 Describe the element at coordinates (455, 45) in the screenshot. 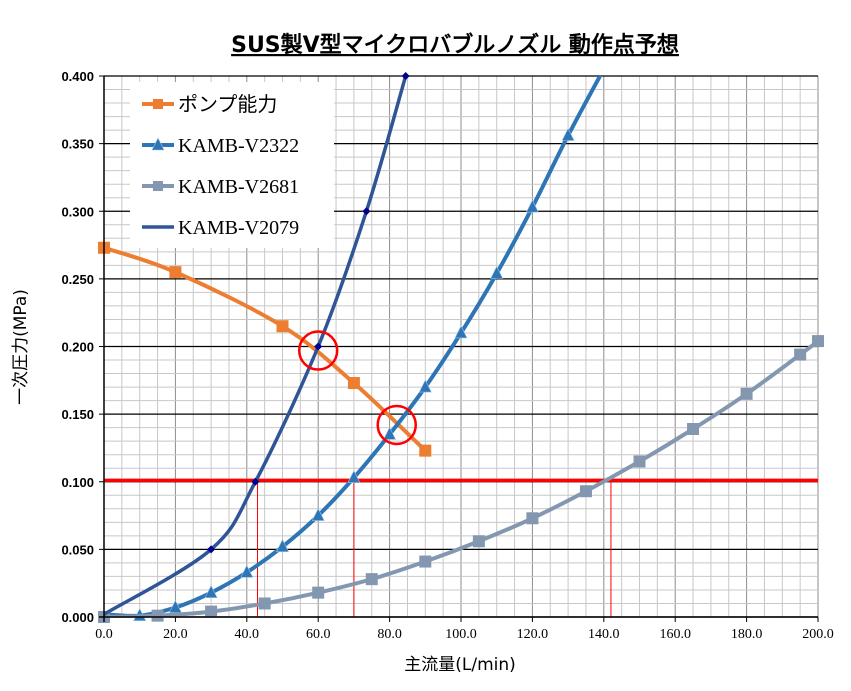

I see `chart-title: SUS製V型マイクロバブルノズル 動作点予想` at that location.